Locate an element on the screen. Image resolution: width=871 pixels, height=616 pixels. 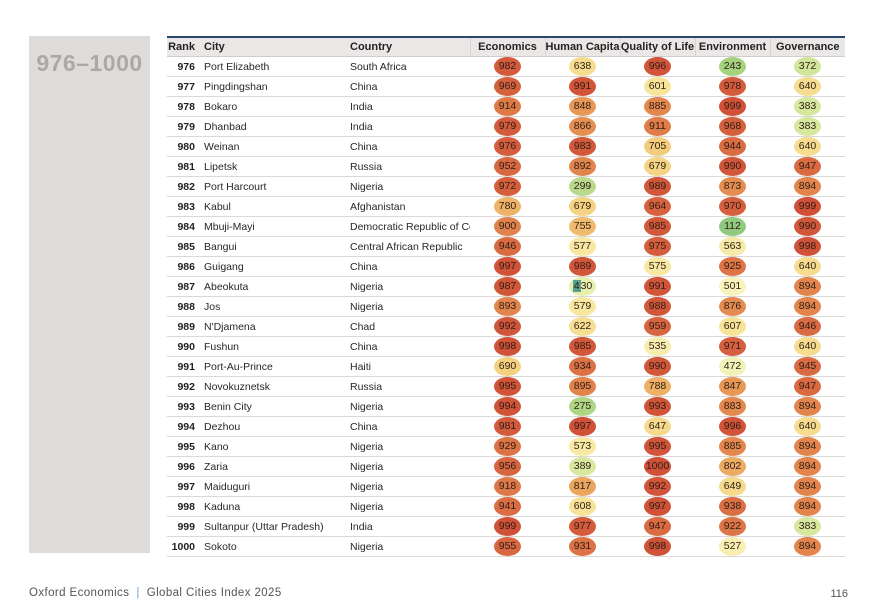
score-pill: 755 is located at coordinates (582, 226).